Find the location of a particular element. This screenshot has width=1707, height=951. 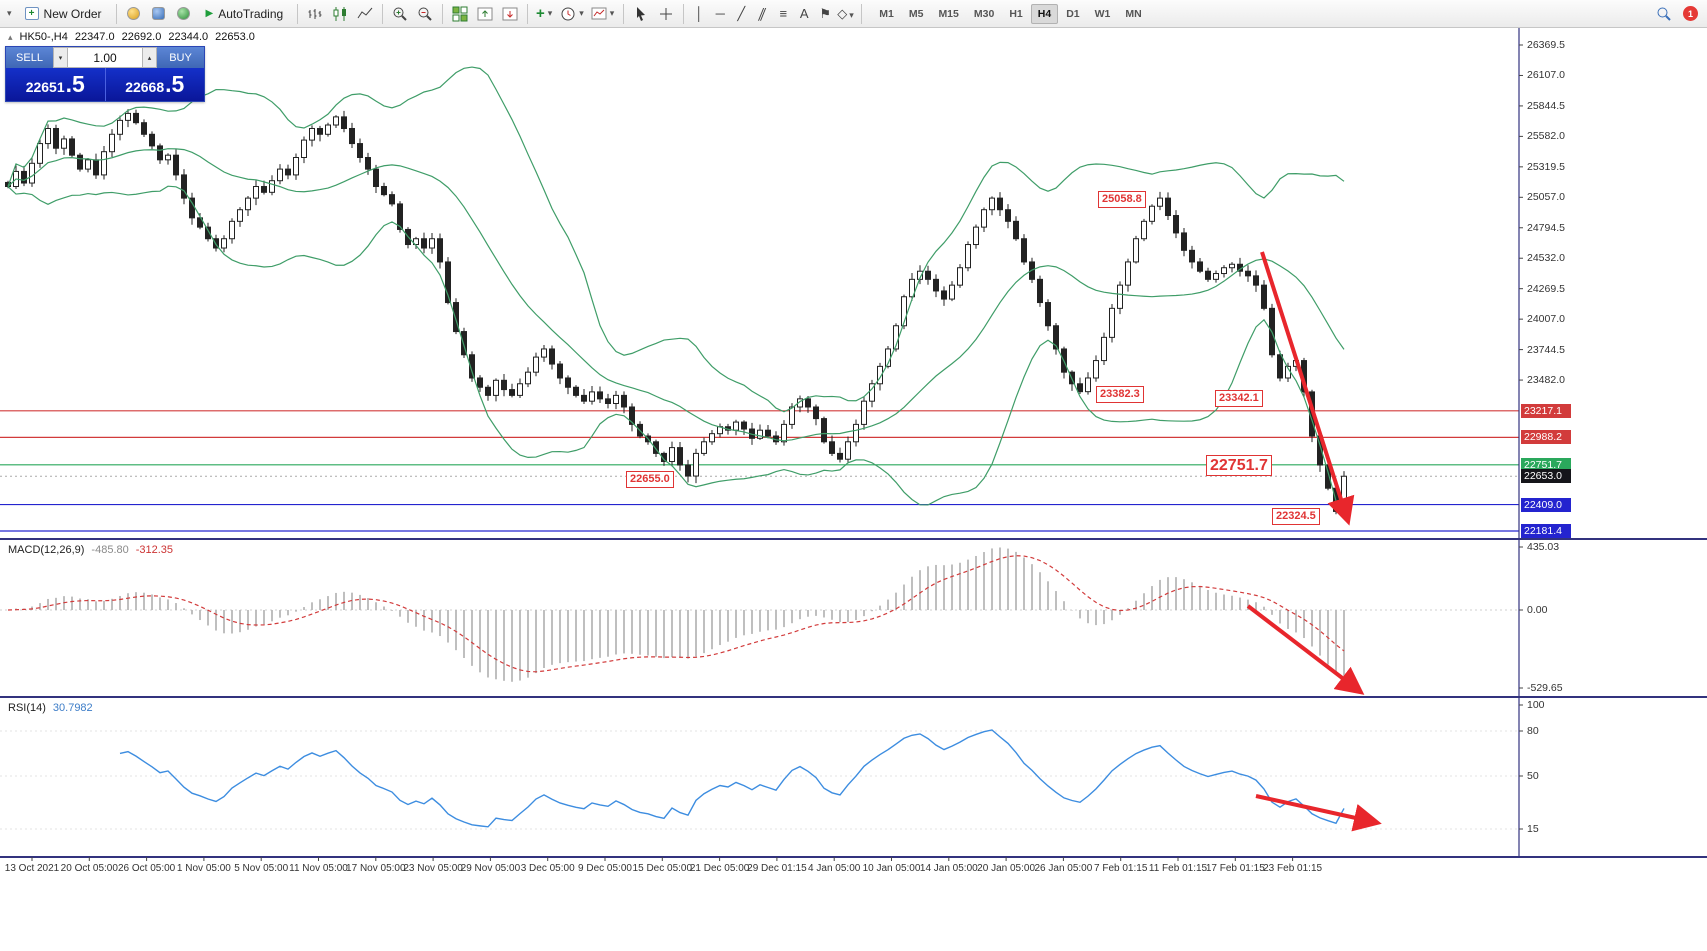

fibonacci-icon: ≡ is located at coordinates (783, 13).